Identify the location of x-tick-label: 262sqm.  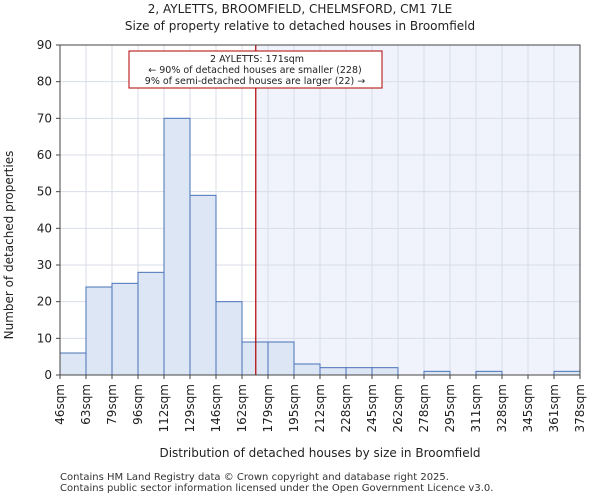
(398, 408).